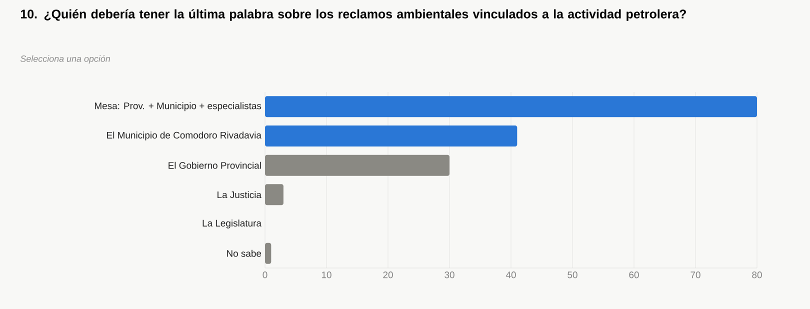  I want to click on chart-title: 10. ¿Quién debería tener la última palabra sobre los reclamos ambientales vinculados a la actividad petrolera?, so click(353, 15).